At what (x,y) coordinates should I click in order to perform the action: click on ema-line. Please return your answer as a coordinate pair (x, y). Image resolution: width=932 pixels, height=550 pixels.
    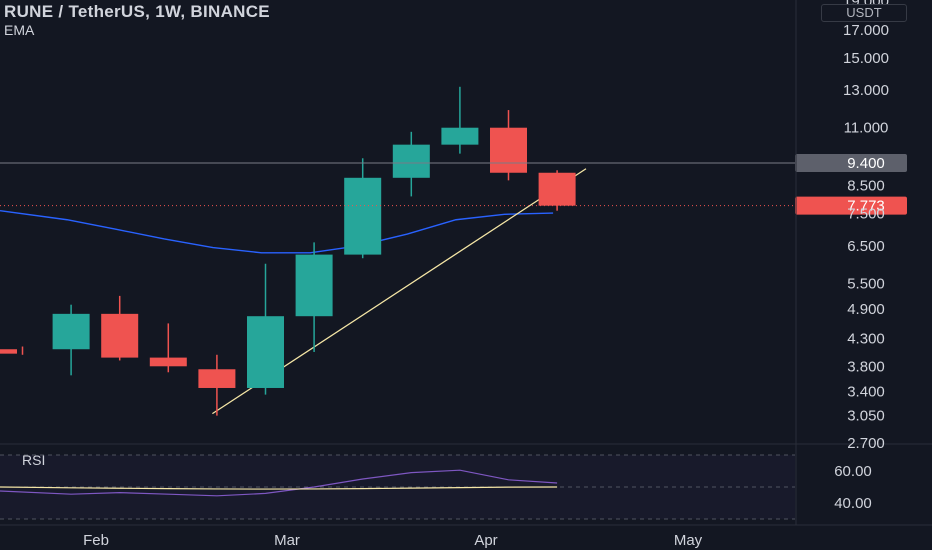
    Looking at the image, I should click on (277, 232).